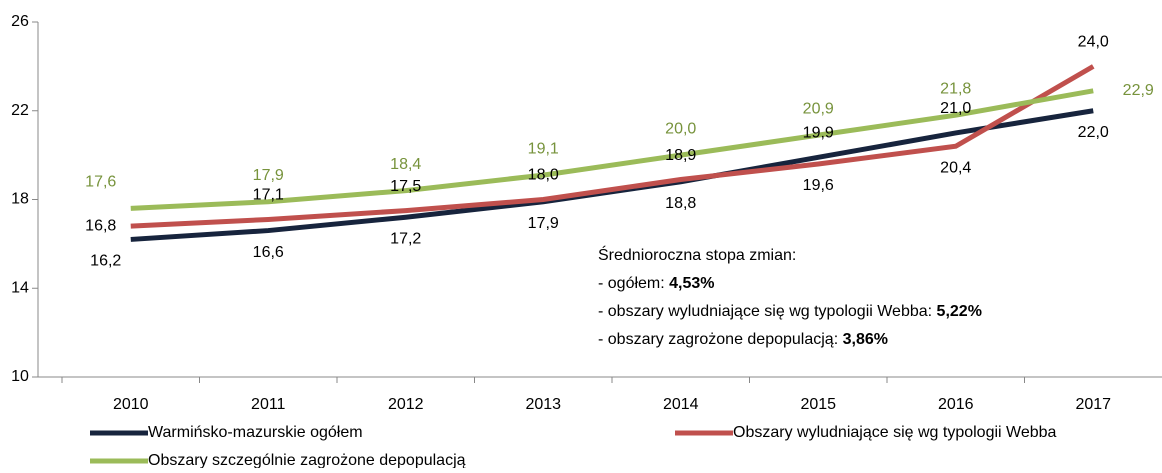  I want to click on annotation-value: 4,53%, so click(691, 283).